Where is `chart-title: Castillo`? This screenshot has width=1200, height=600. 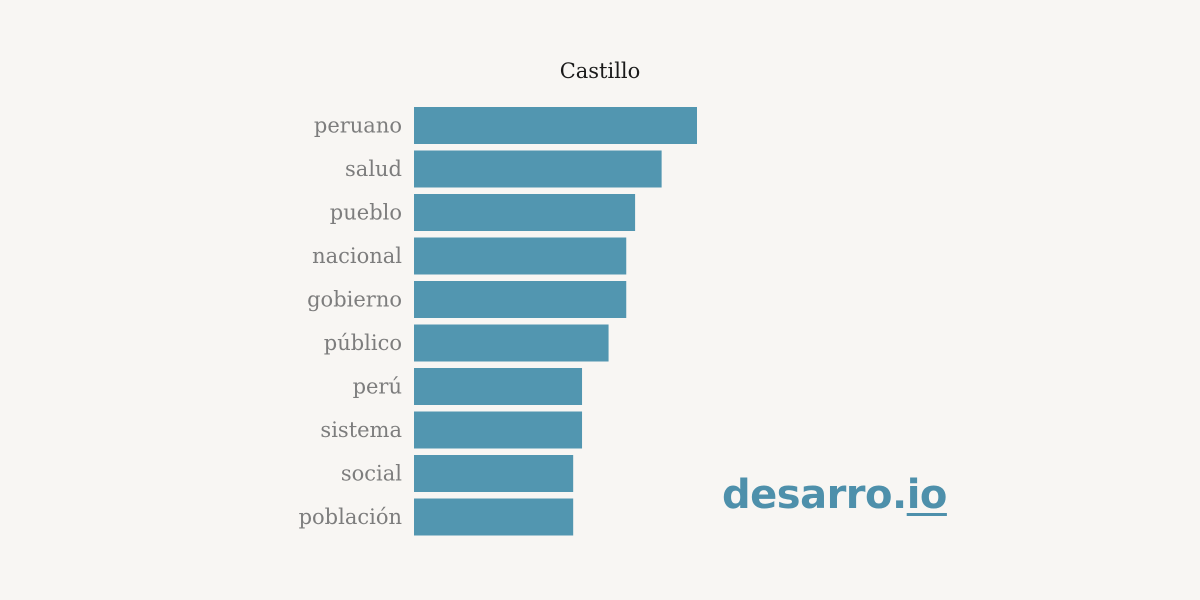 chart-title: Castillo is located at coordinates (600, 71).